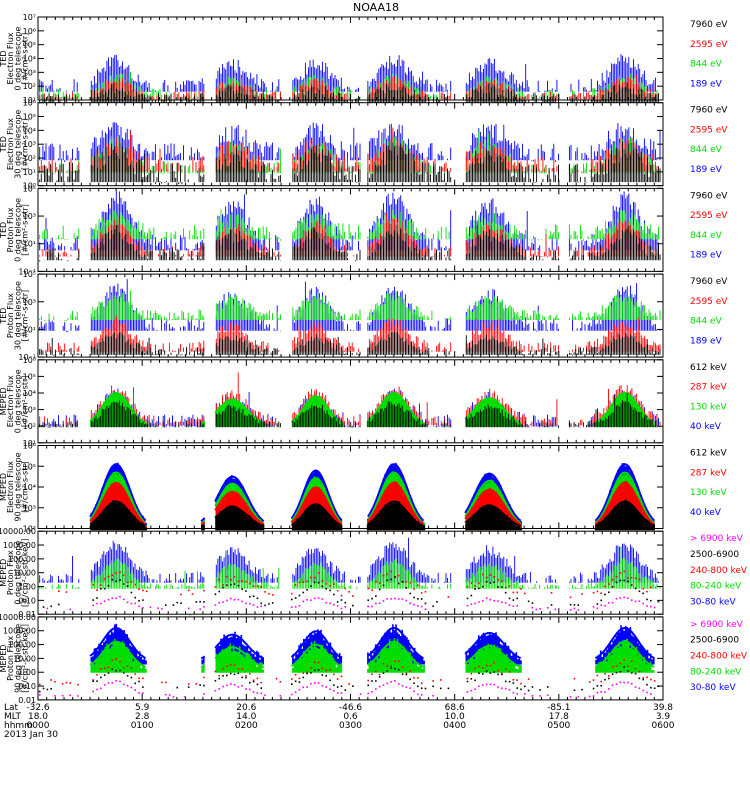  What do you see at coordinates (558, 708) in the screenshot?
I see `xaxis-tick-label: -85.1` at bounding box center [558, 708].